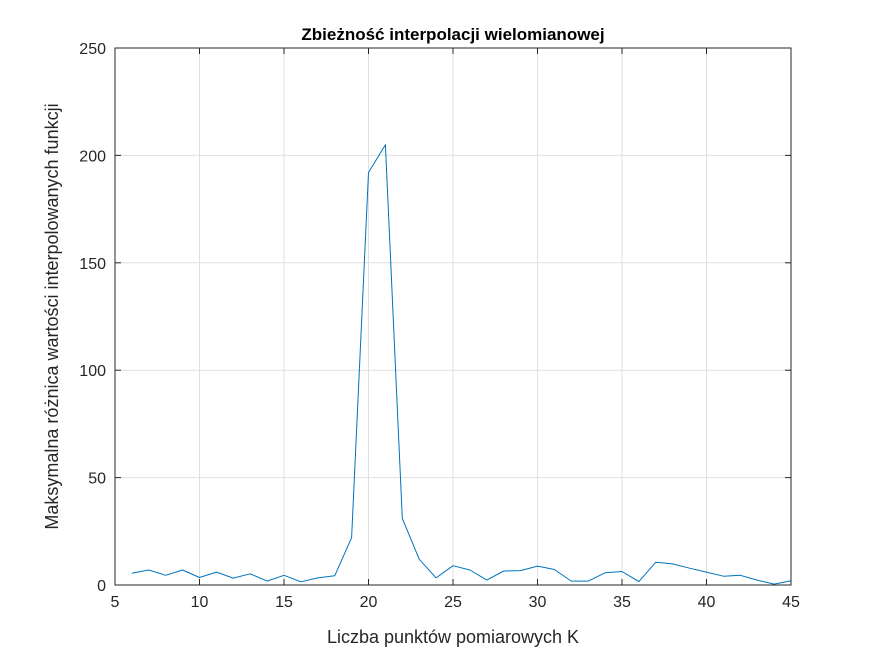  Describe the element at coordinates (92, 318) in the screenshot. I see `y-tick-labels: 0 50 100 150 200 250` at that location.